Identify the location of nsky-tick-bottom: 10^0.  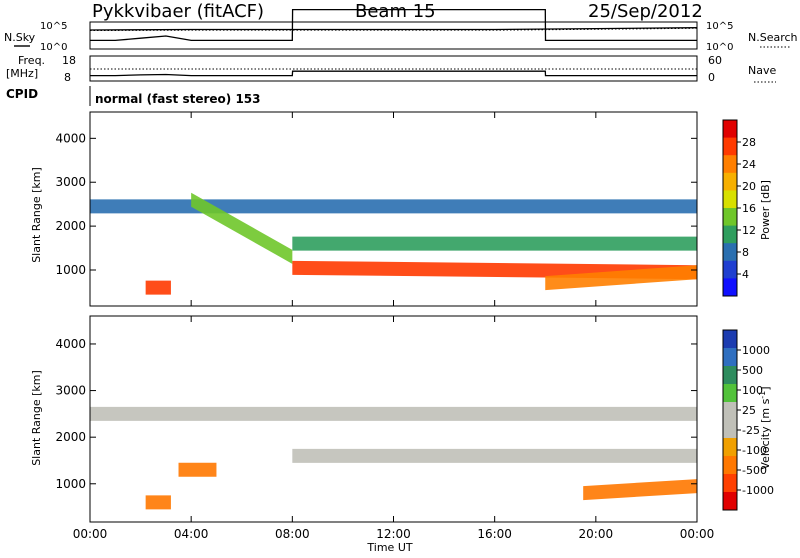
(53, 47).